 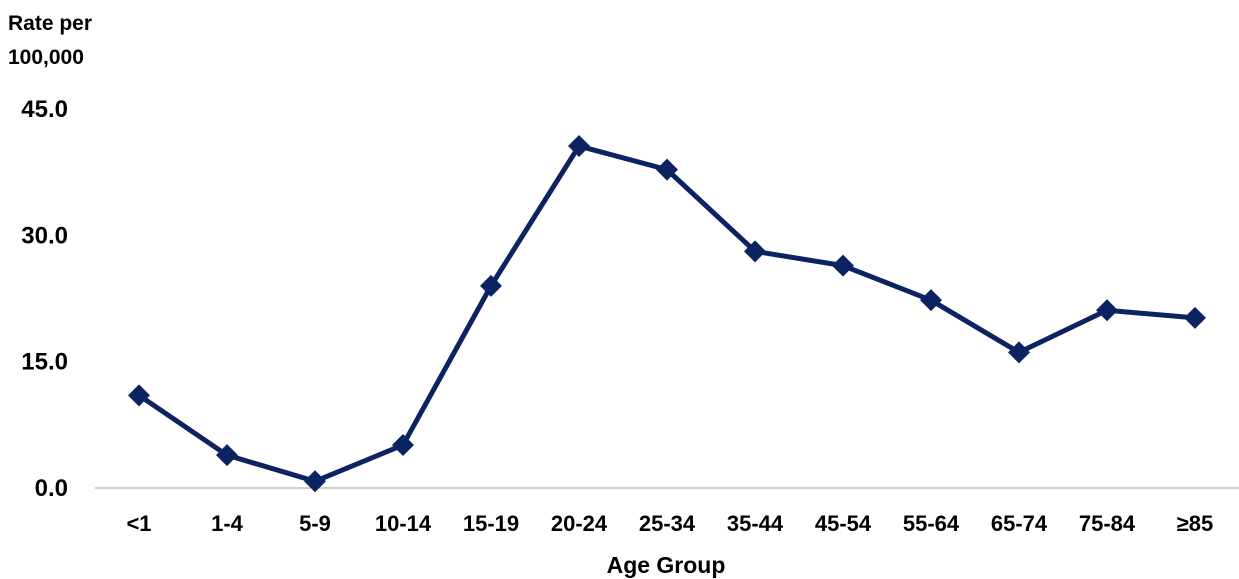 What do you see at coordinates (666, 565) in the screenshot?
I see `x-axis-title: Age Group` at bounding box center [666, 565].